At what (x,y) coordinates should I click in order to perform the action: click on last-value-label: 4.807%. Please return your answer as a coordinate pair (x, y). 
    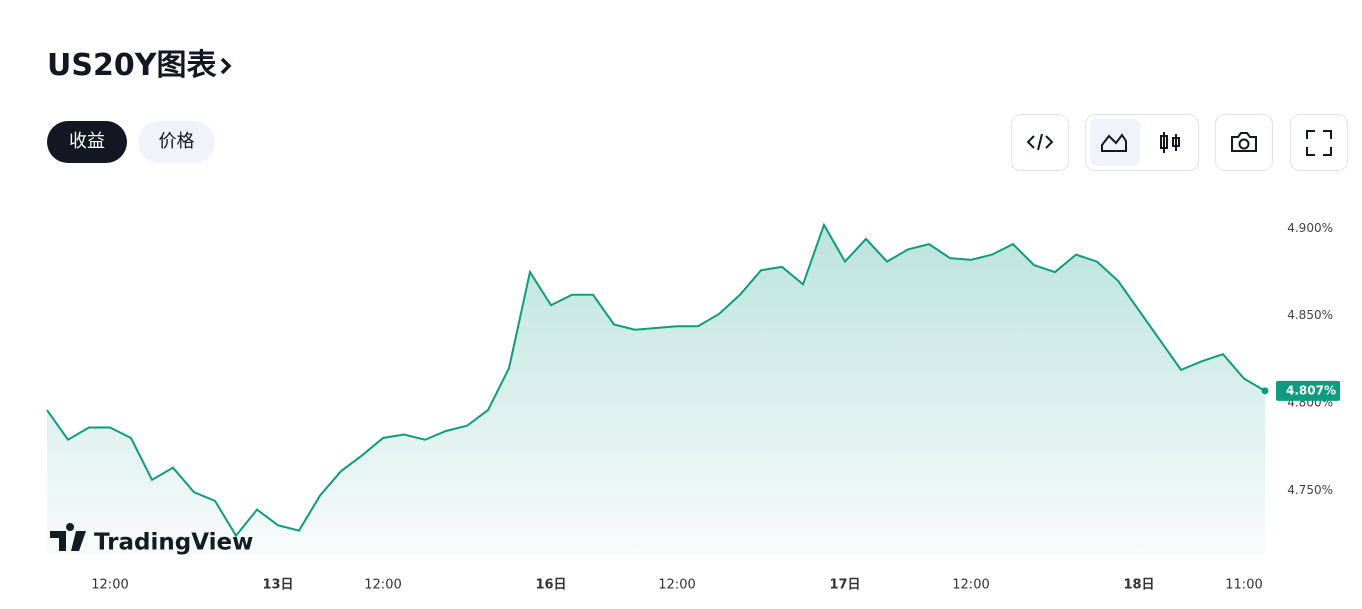
    Looking at the image, I should click on (1311, 390).